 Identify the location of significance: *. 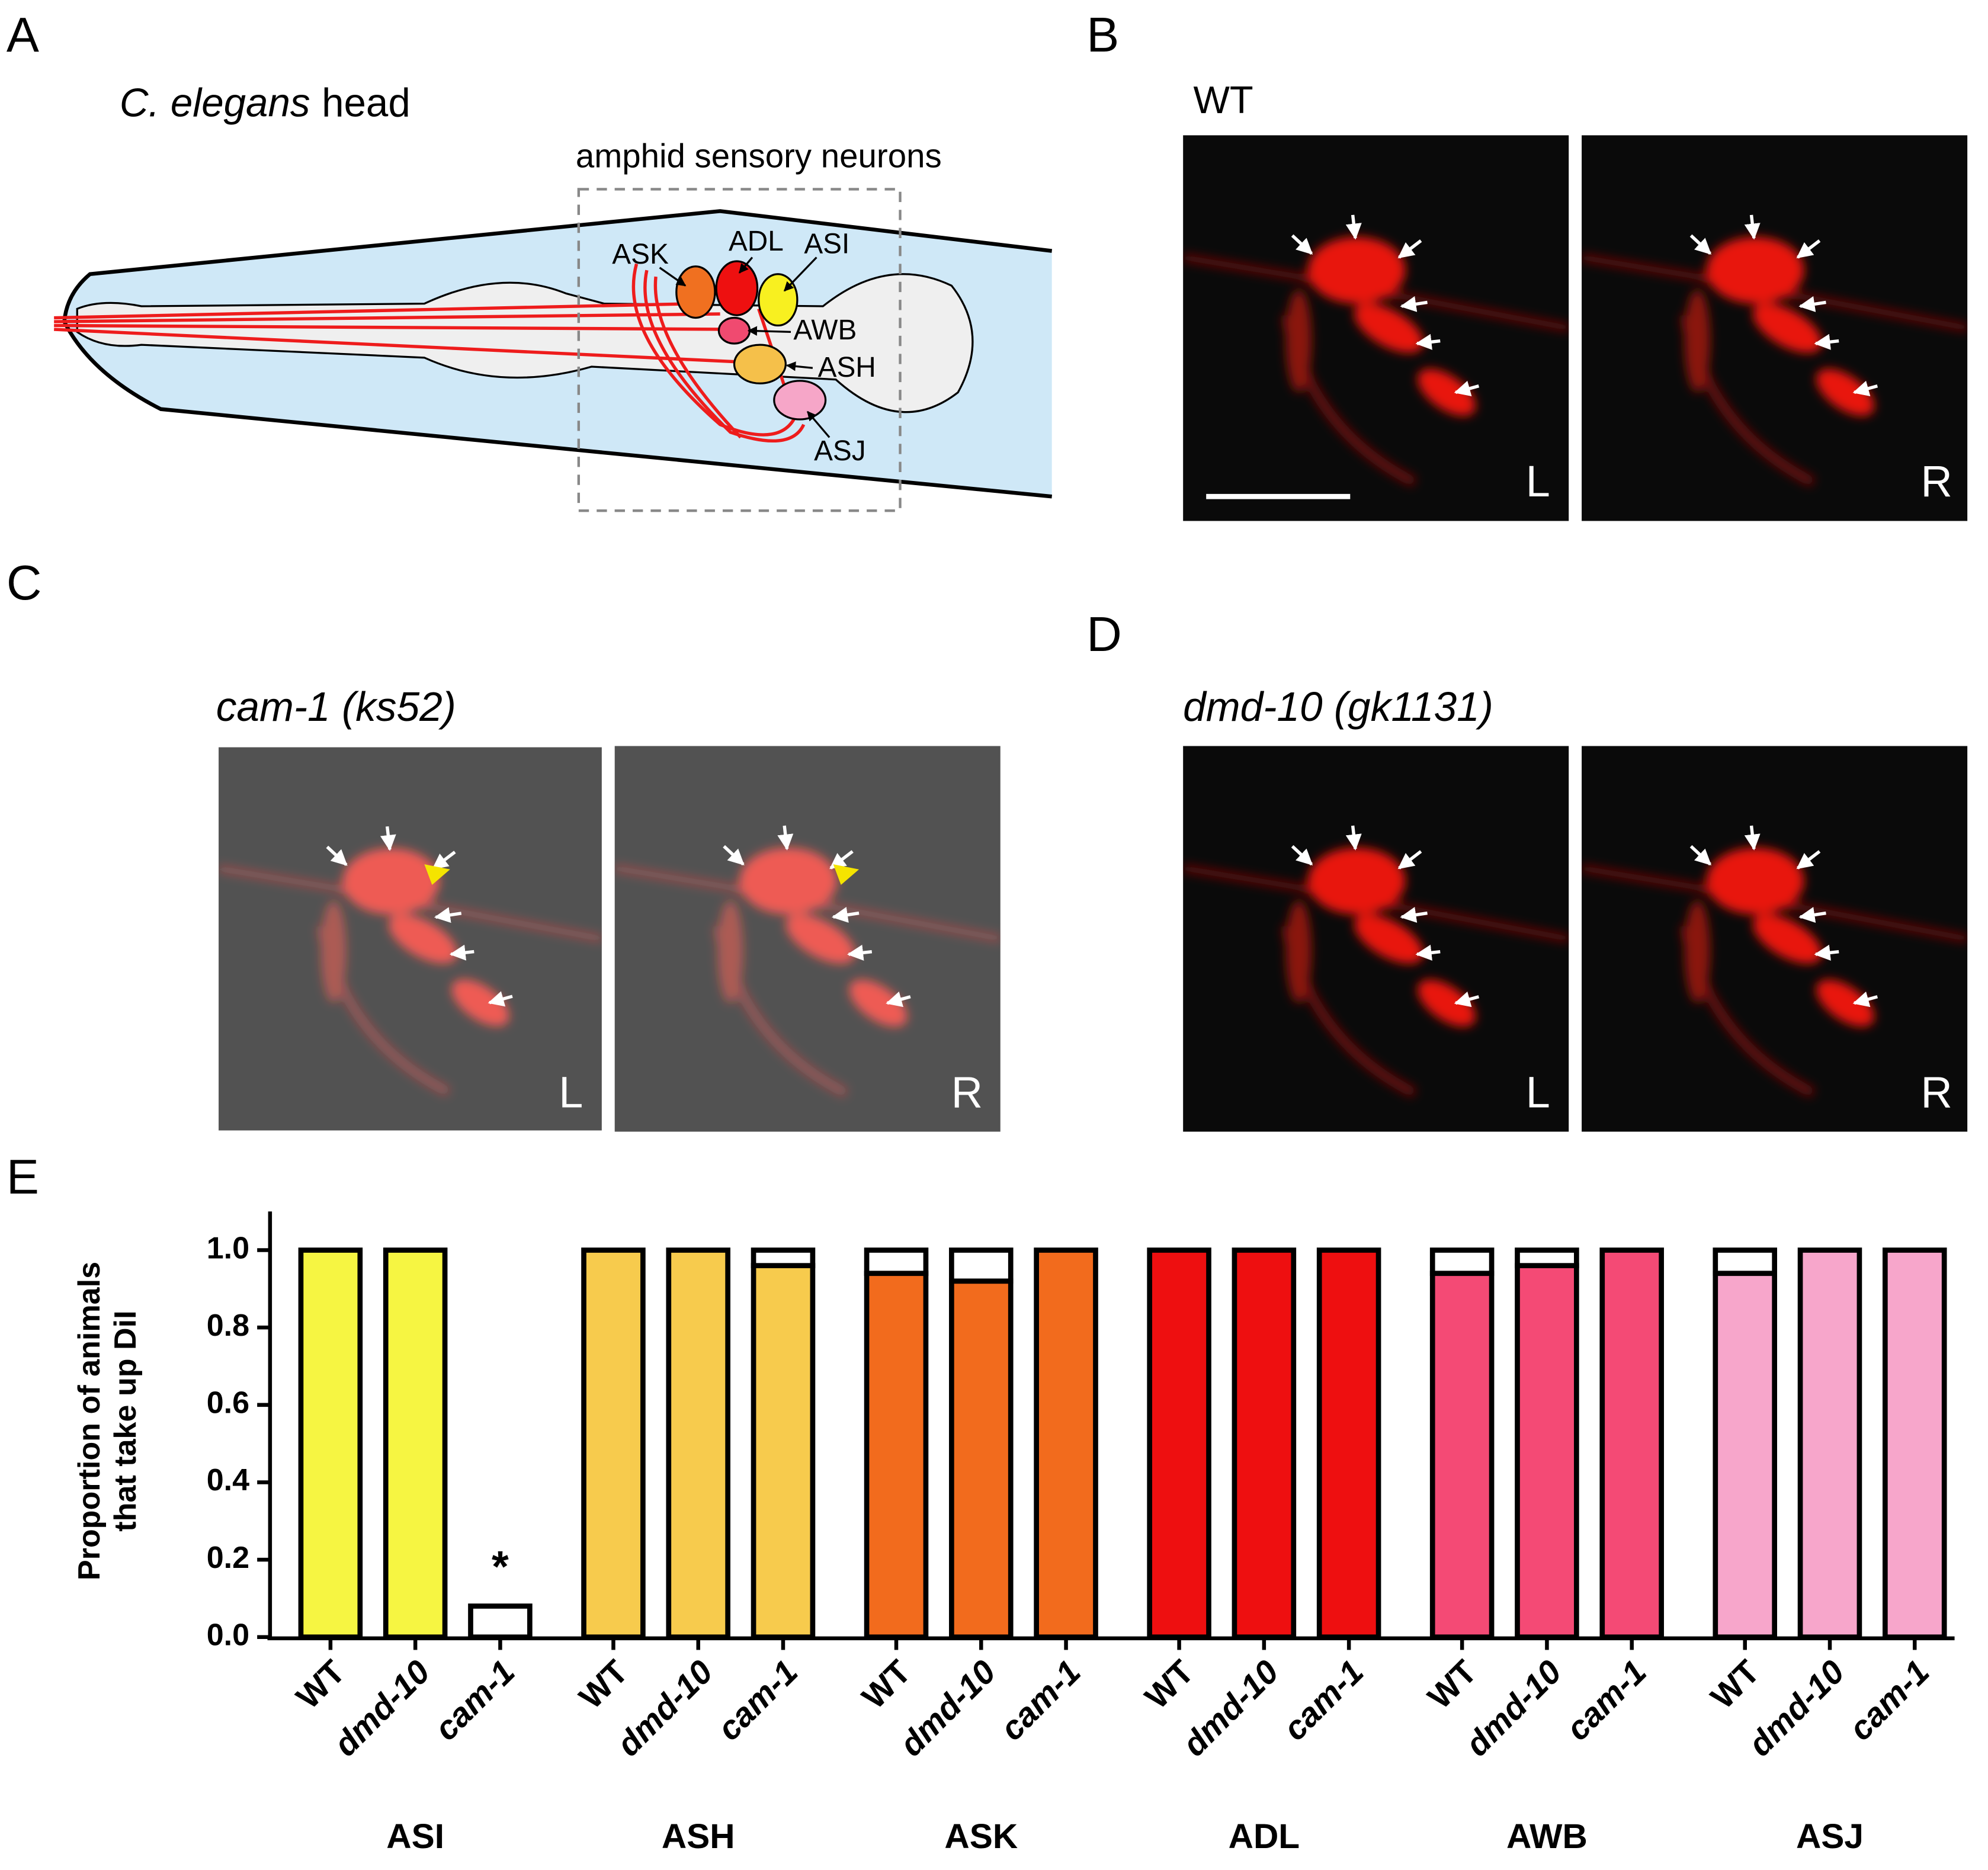
(500, 1567).